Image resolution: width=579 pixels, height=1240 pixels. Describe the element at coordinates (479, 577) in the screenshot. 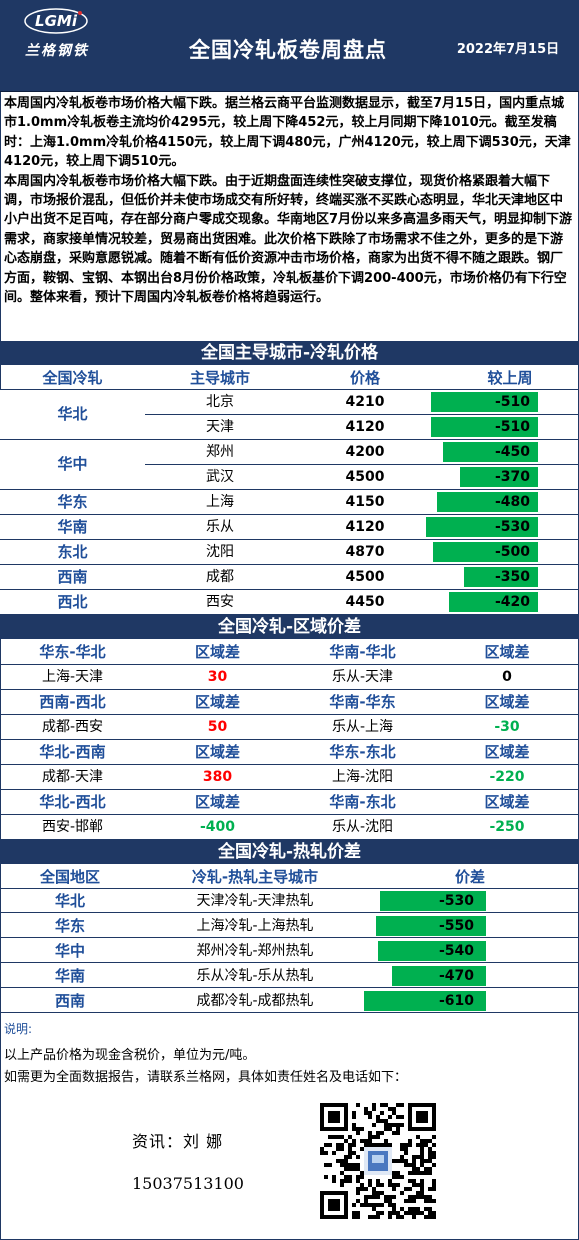

I see `change-cell: -350` at that location.